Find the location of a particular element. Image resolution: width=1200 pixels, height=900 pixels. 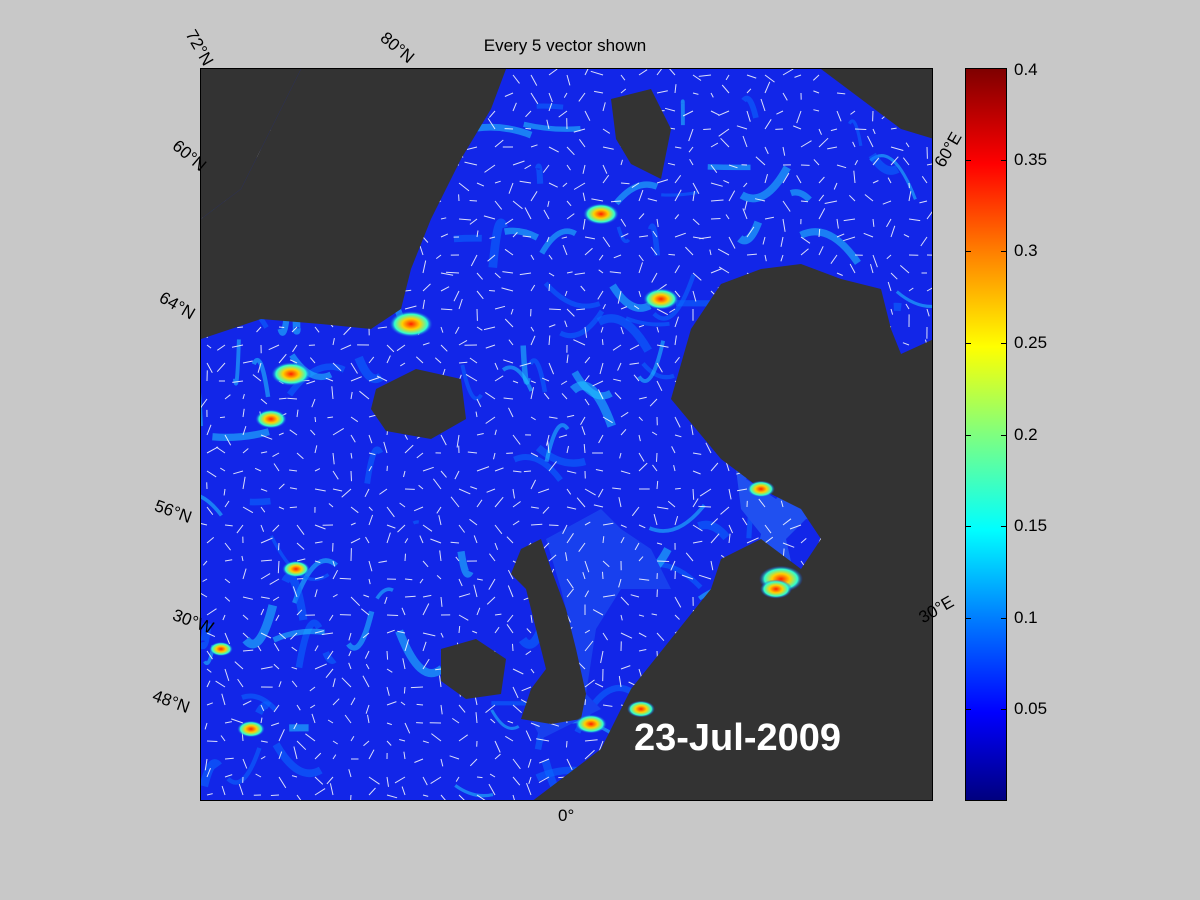

colorbar-tick-label: 0.35 is located at coordinates (1031, 159).